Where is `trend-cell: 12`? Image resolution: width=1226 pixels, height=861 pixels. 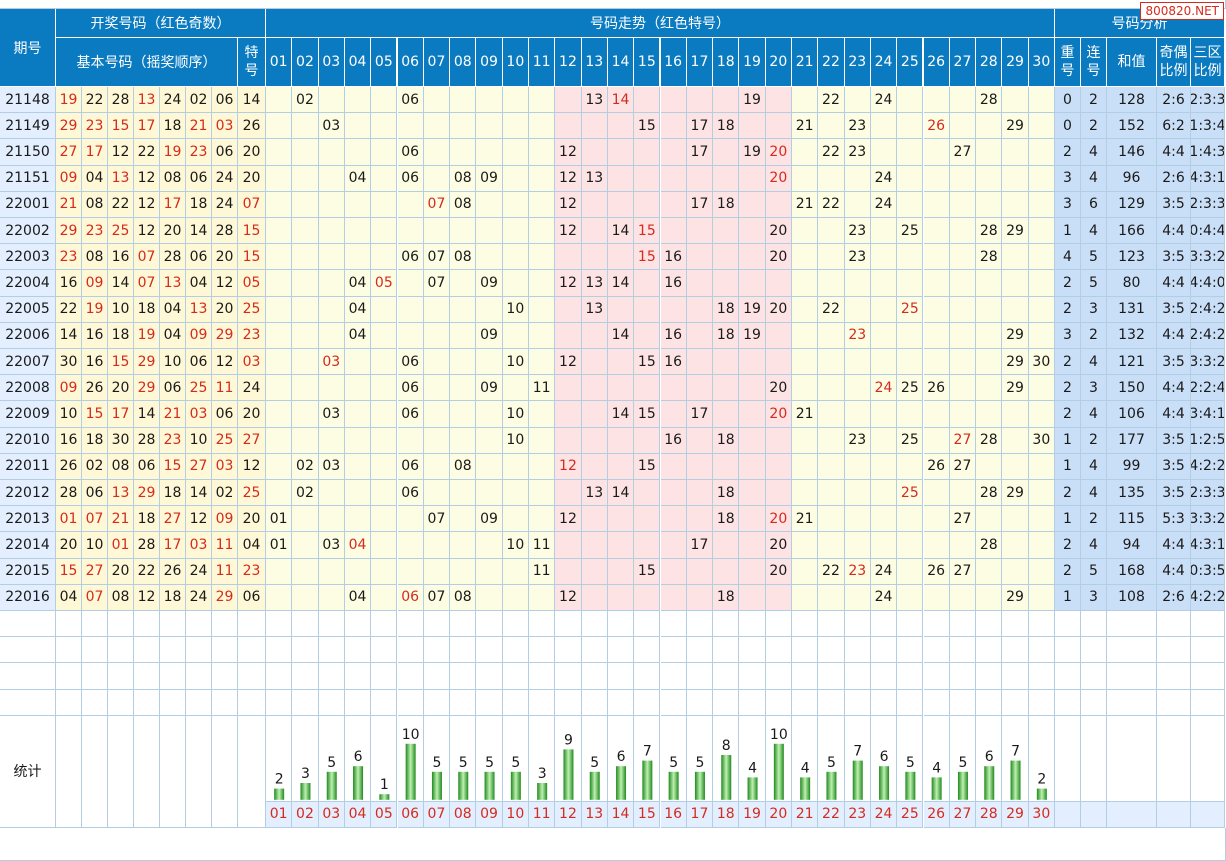
trend-cell: 12 is located at coordinates (568, 204).